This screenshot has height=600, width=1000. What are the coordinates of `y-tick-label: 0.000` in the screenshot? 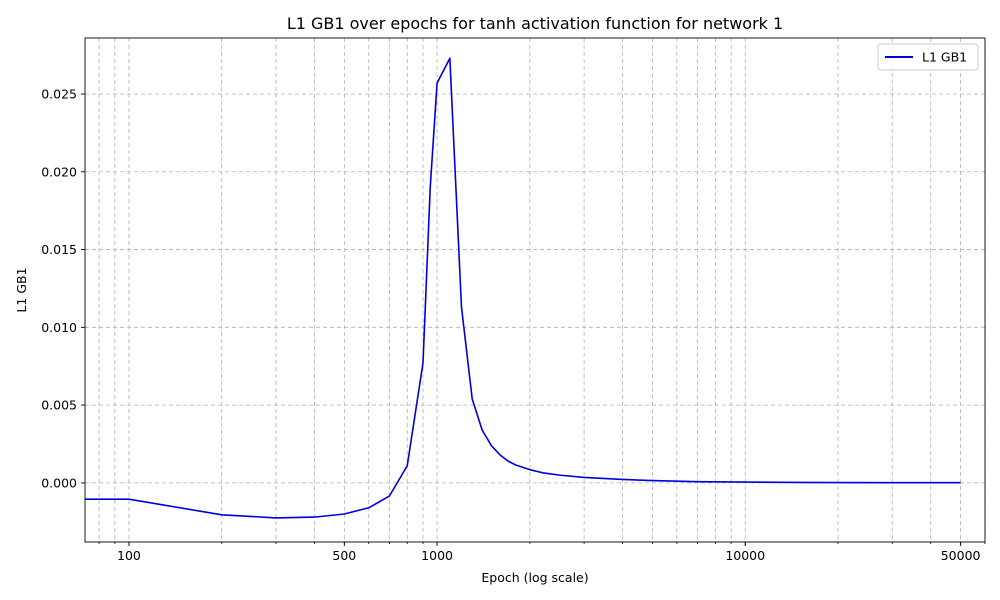 It's located at (59, 482).